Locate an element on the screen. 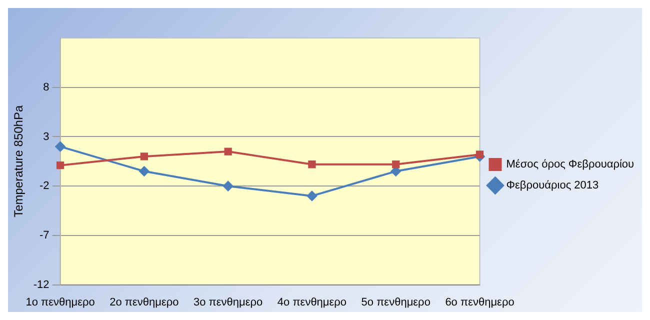 This screenshot has height=320, width=650. x-tick-label: 3ο πενθημερο is located at coordinates (228, 302).